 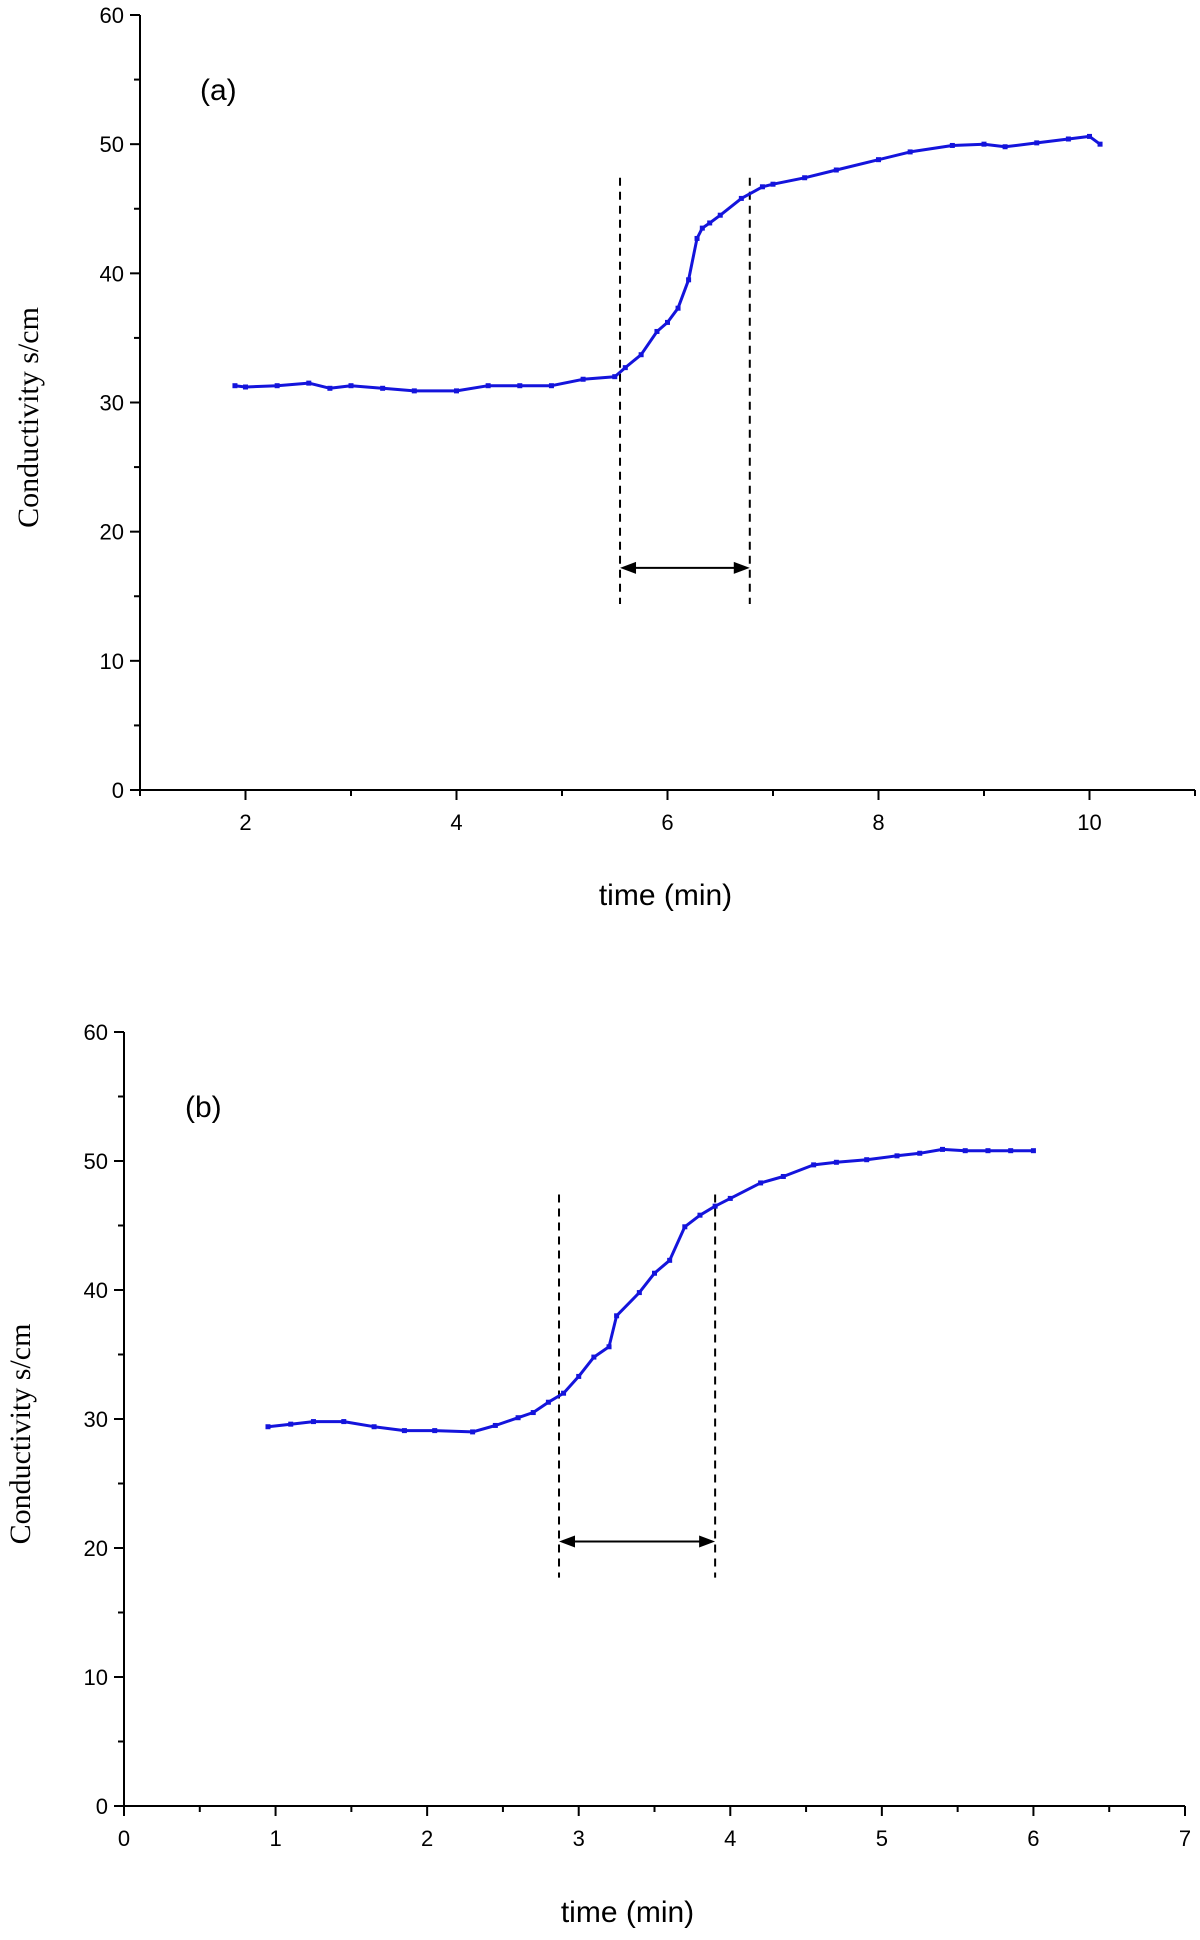 I want to click on interval-arrow-head-left, so click(x=567, y=1541).